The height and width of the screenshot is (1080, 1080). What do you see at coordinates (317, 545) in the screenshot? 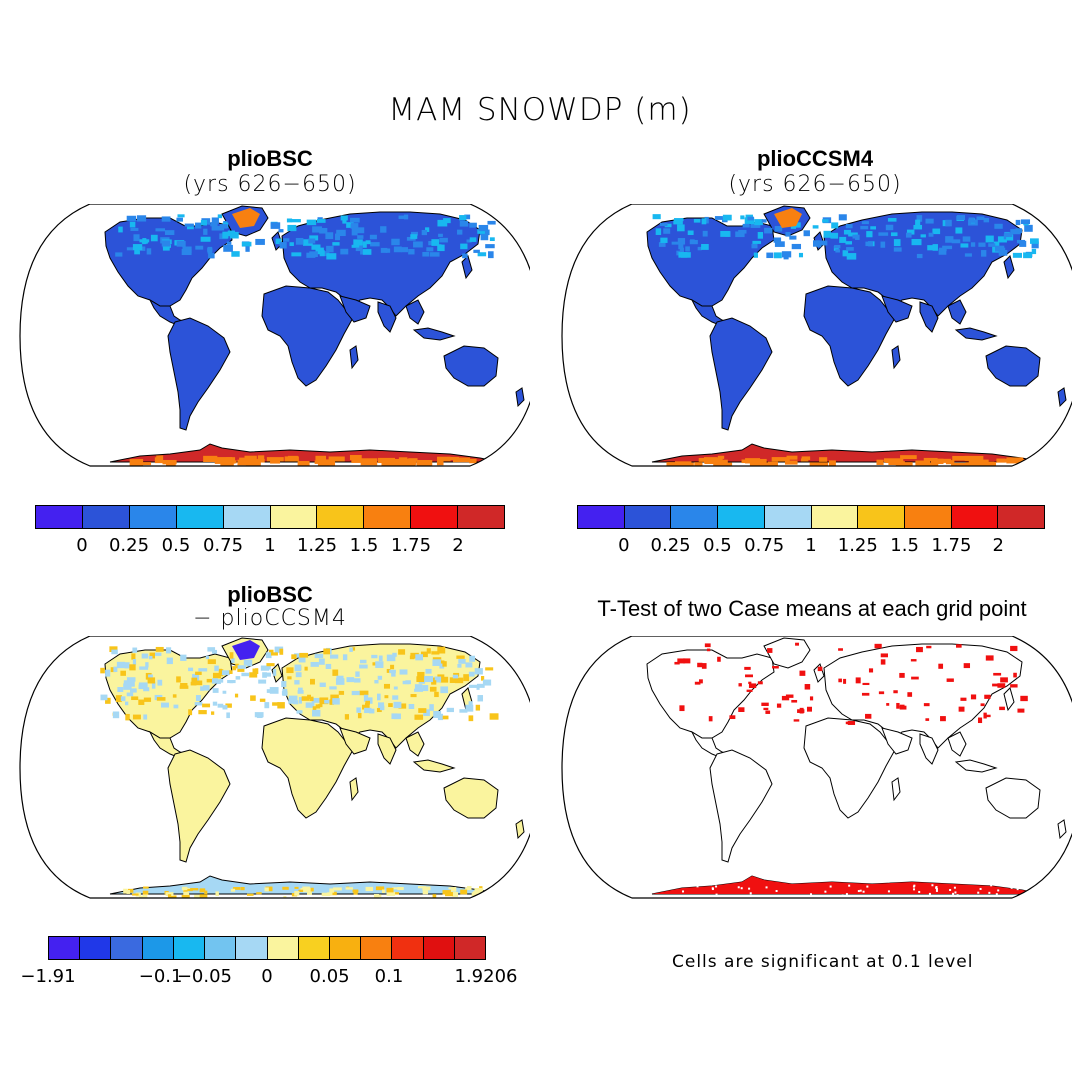
I see `colorbar-tick-label: 1.25` at bounding box center [317, 545].